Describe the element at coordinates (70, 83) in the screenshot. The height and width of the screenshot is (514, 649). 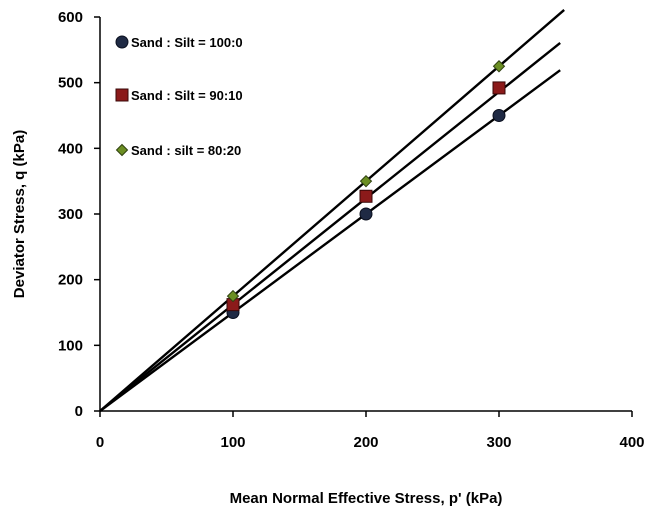
I see `y-tick-label: 500` at that location.